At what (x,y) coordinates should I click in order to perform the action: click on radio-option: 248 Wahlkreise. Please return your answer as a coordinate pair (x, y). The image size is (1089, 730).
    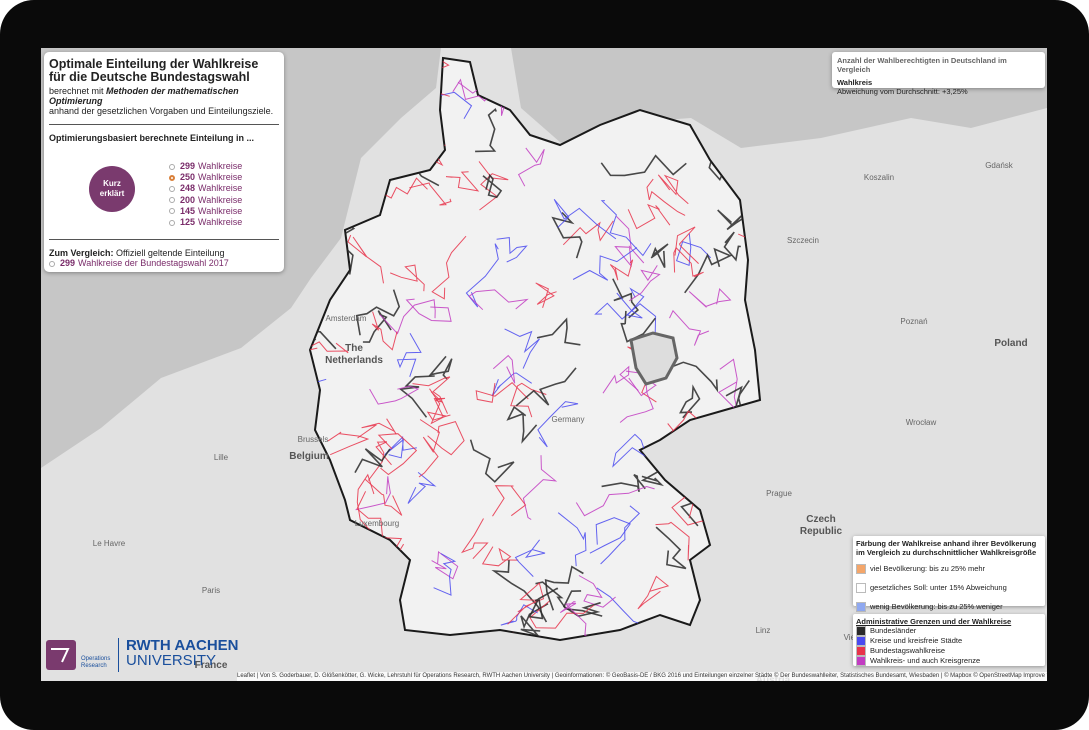
    Looking at the image, I should click on (205, 188).